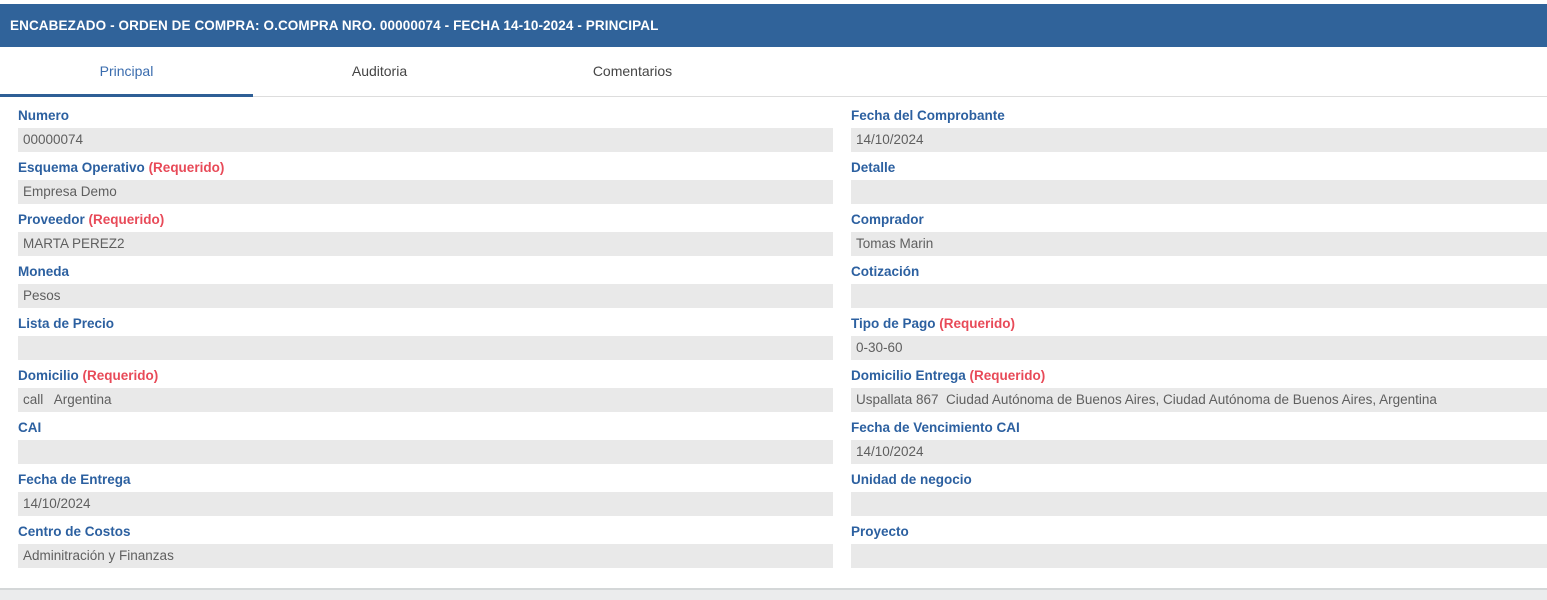  What do you see at coordinates (425, 348) in the screenshot?
I see `lista-de-precio-input` at bounding box center [425, 348].